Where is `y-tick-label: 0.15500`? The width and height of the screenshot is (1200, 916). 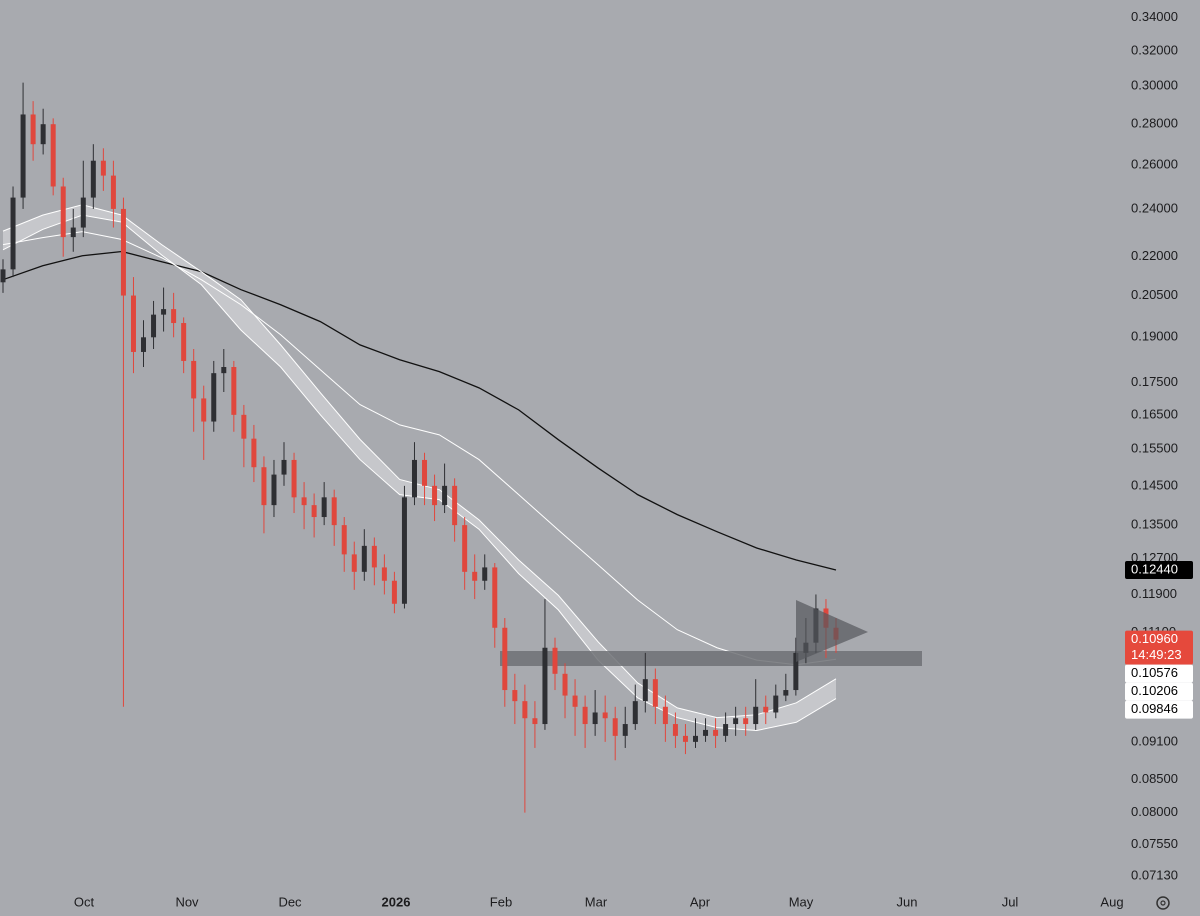
y-tick-label: 0.15500 is located at coordinates (1154, 448).